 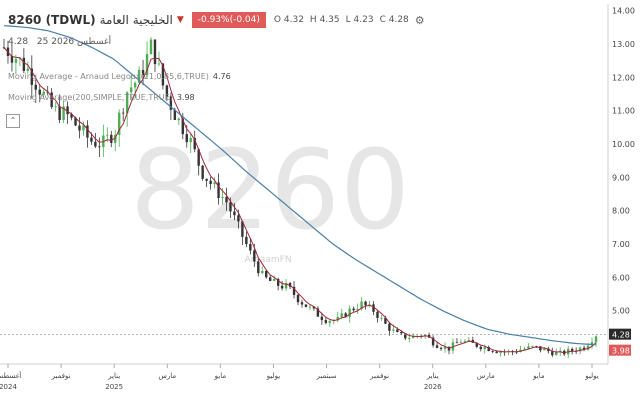 What do you see at coordinates (623, 11) in the screenshot?
I see `y-tick-label: 14.00` at bounding box center [623, 11].